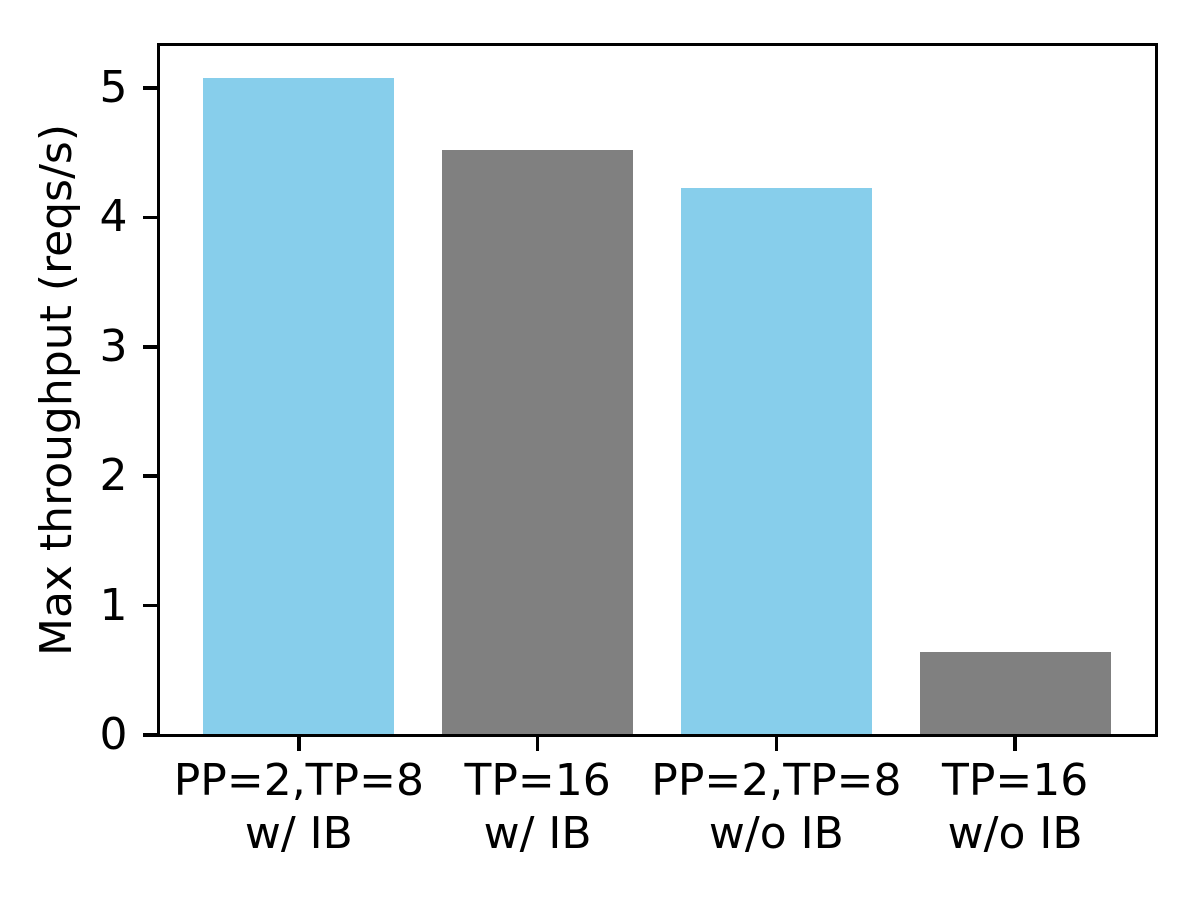 The image size is (1200, 900). What do you see at coordinates (113, 217) in the screenshot?
I see `y-tick-label: 4` at bounding box center [113, 217].